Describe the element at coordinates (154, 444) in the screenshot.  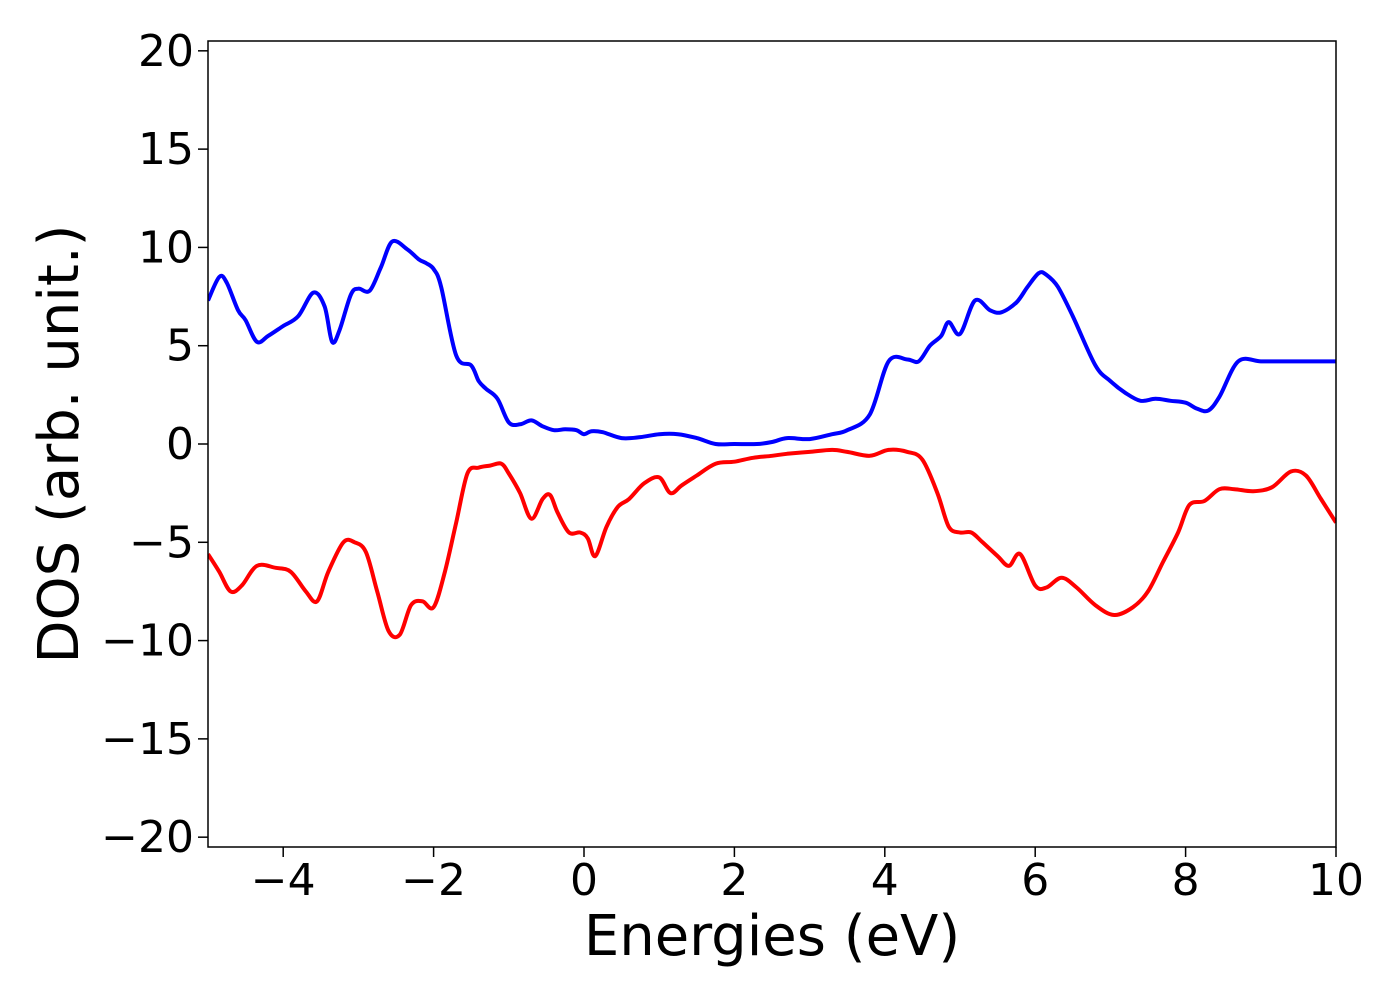
I see `y-axis-ticks: −20 −15 −10 −5 0 5 10 15 20` at that location.